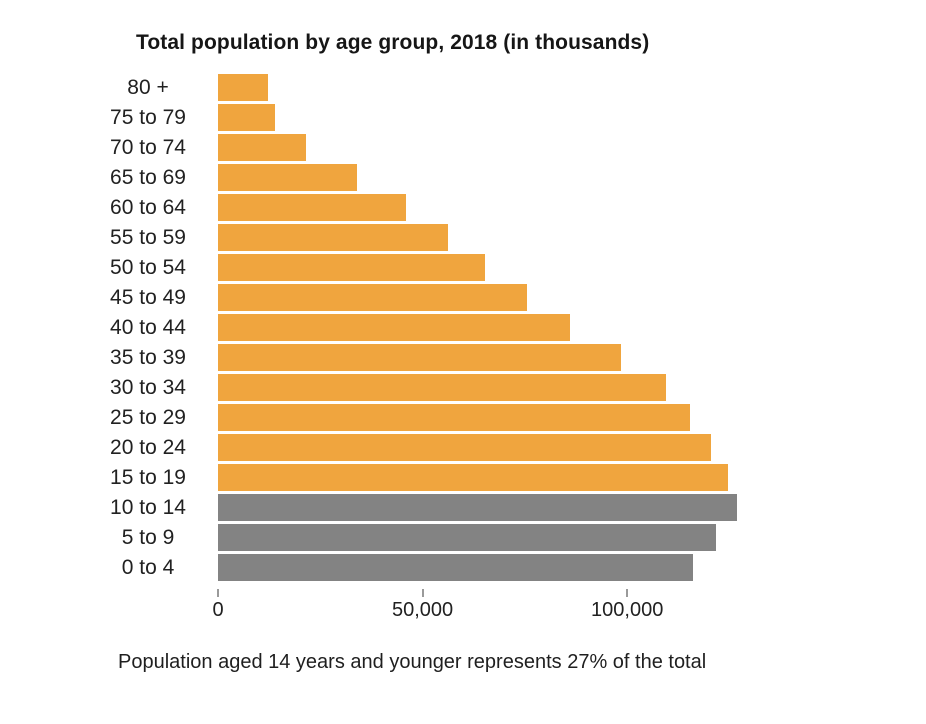 The image size is (926, 724). I want to click on age-group-label: 45 to 49, so click(148, 297).